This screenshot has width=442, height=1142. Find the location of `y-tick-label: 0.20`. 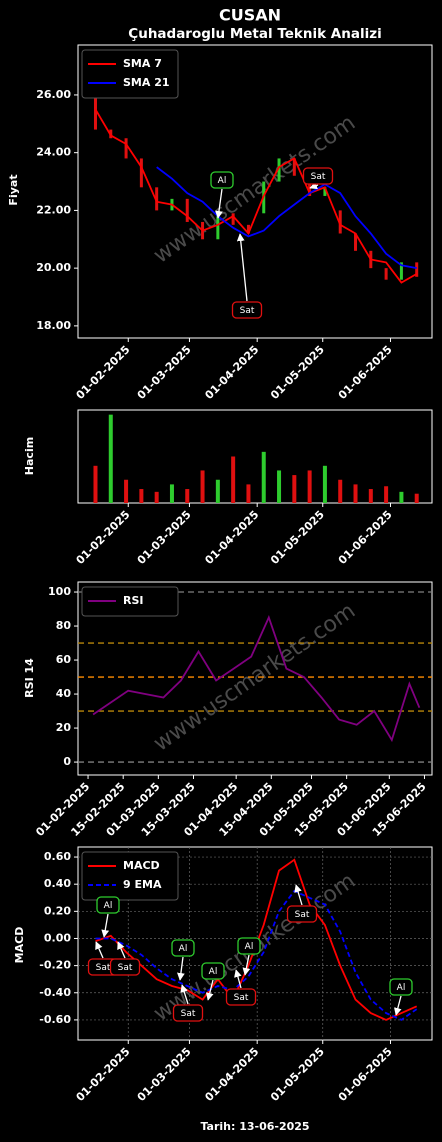

y-tick-label: 0.20 is located at coordinates (57, 910).